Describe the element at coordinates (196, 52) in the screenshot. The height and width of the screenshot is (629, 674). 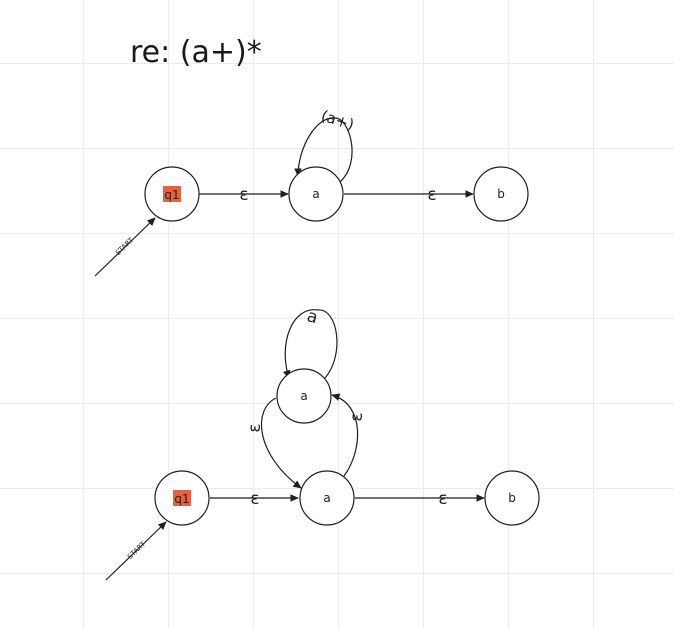
I see `regex-title: re: (a+)*` at that location.